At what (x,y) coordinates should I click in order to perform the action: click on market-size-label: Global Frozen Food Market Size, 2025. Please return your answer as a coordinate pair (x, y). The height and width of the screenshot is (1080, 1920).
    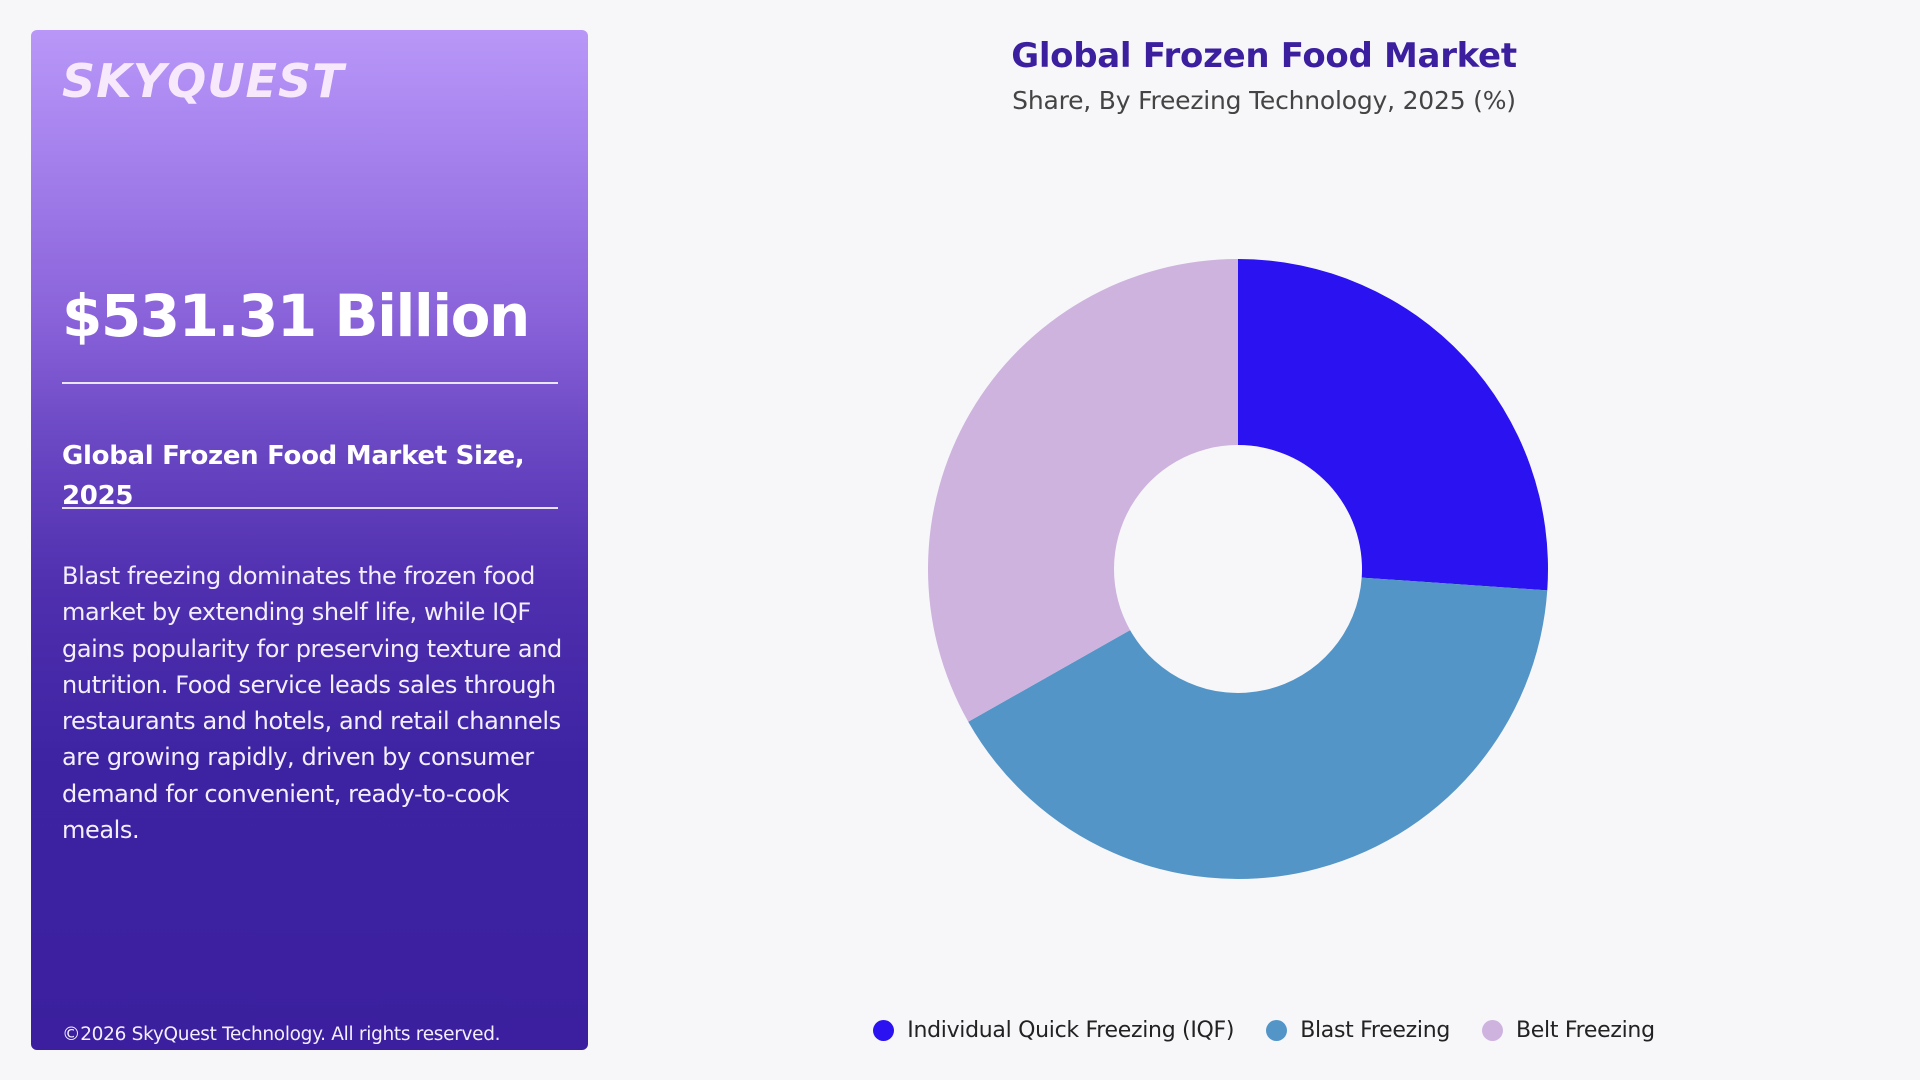
    Looking at the image, I should click on (293, 476).